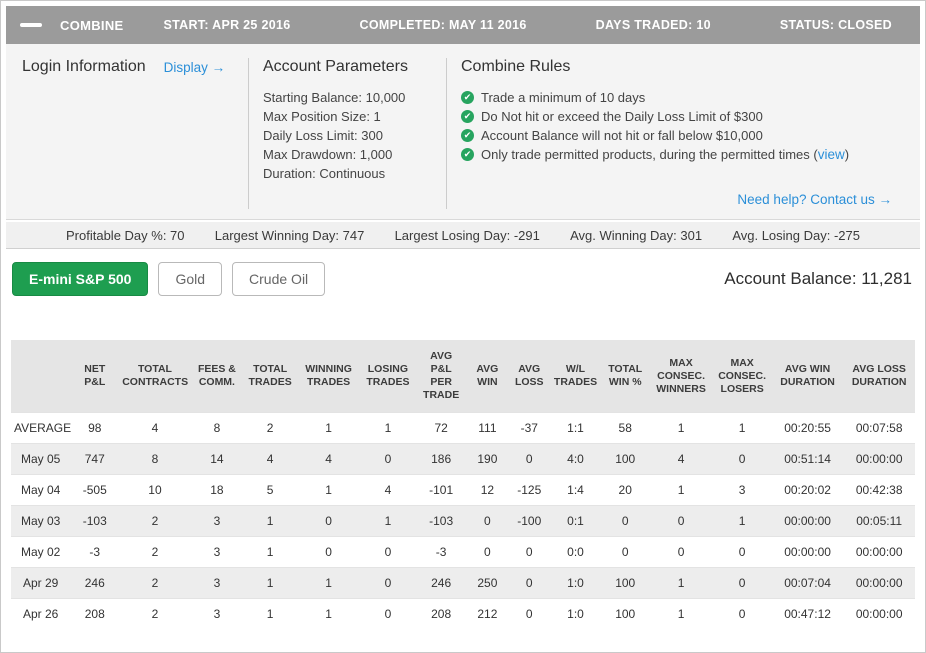 The image size is (926, 653). What do you see at coordinates (487, 376) in the screenshot?
I see `table-header-cell: AVG WIN` at bounding box center [487, 376].